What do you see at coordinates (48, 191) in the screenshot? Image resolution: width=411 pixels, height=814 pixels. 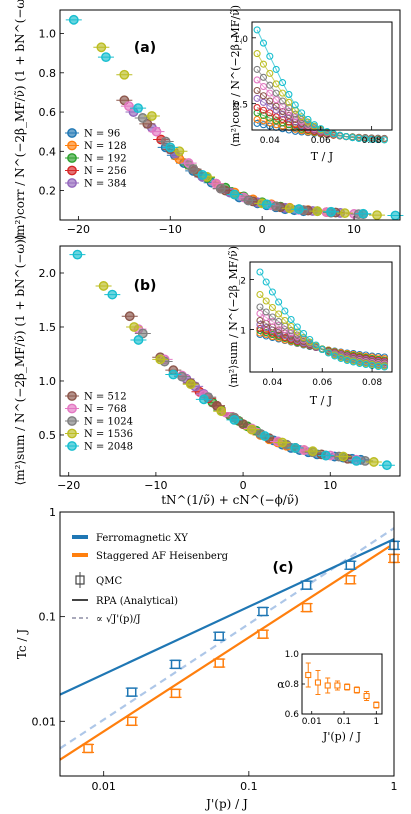 I see `y-tick-label: 0.2` at bounding box center [48, 191].